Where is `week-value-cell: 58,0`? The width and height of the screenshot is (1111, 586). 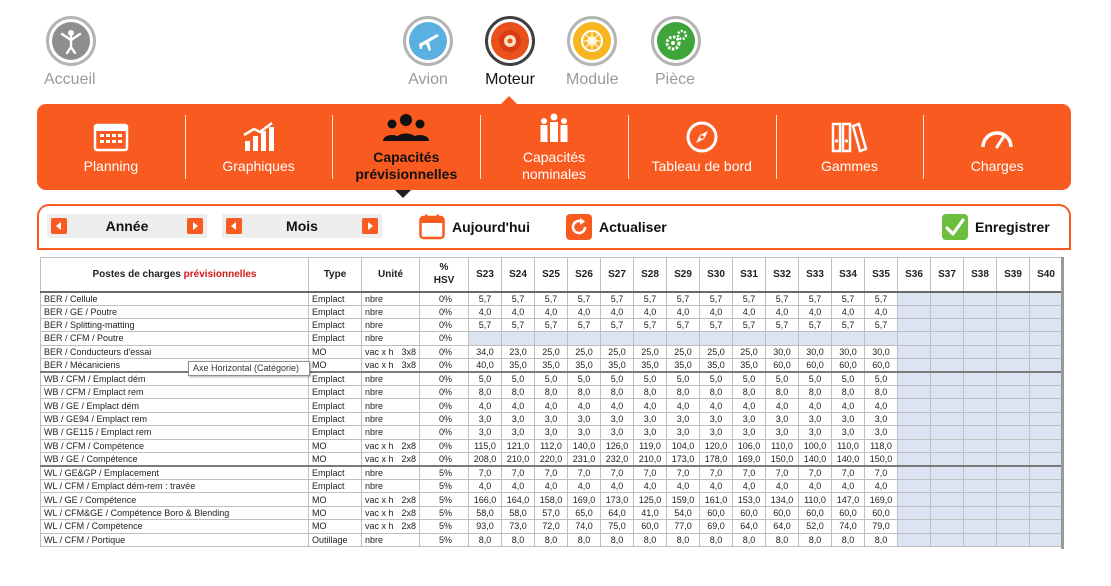
week-value-cell: 58,0 is located at coordinates (485, 513).